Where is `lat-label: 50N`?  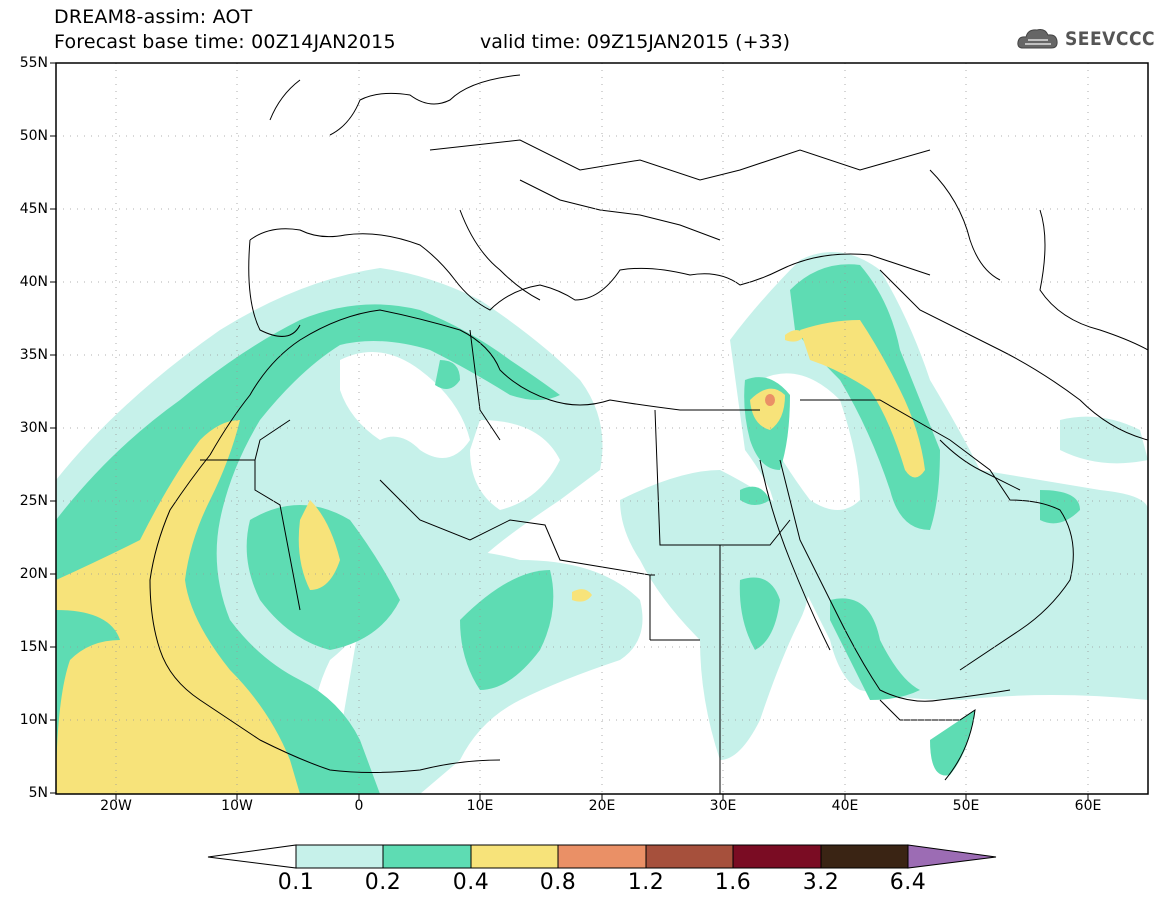
lat-label: 50N is located at coordinates (33, 136).